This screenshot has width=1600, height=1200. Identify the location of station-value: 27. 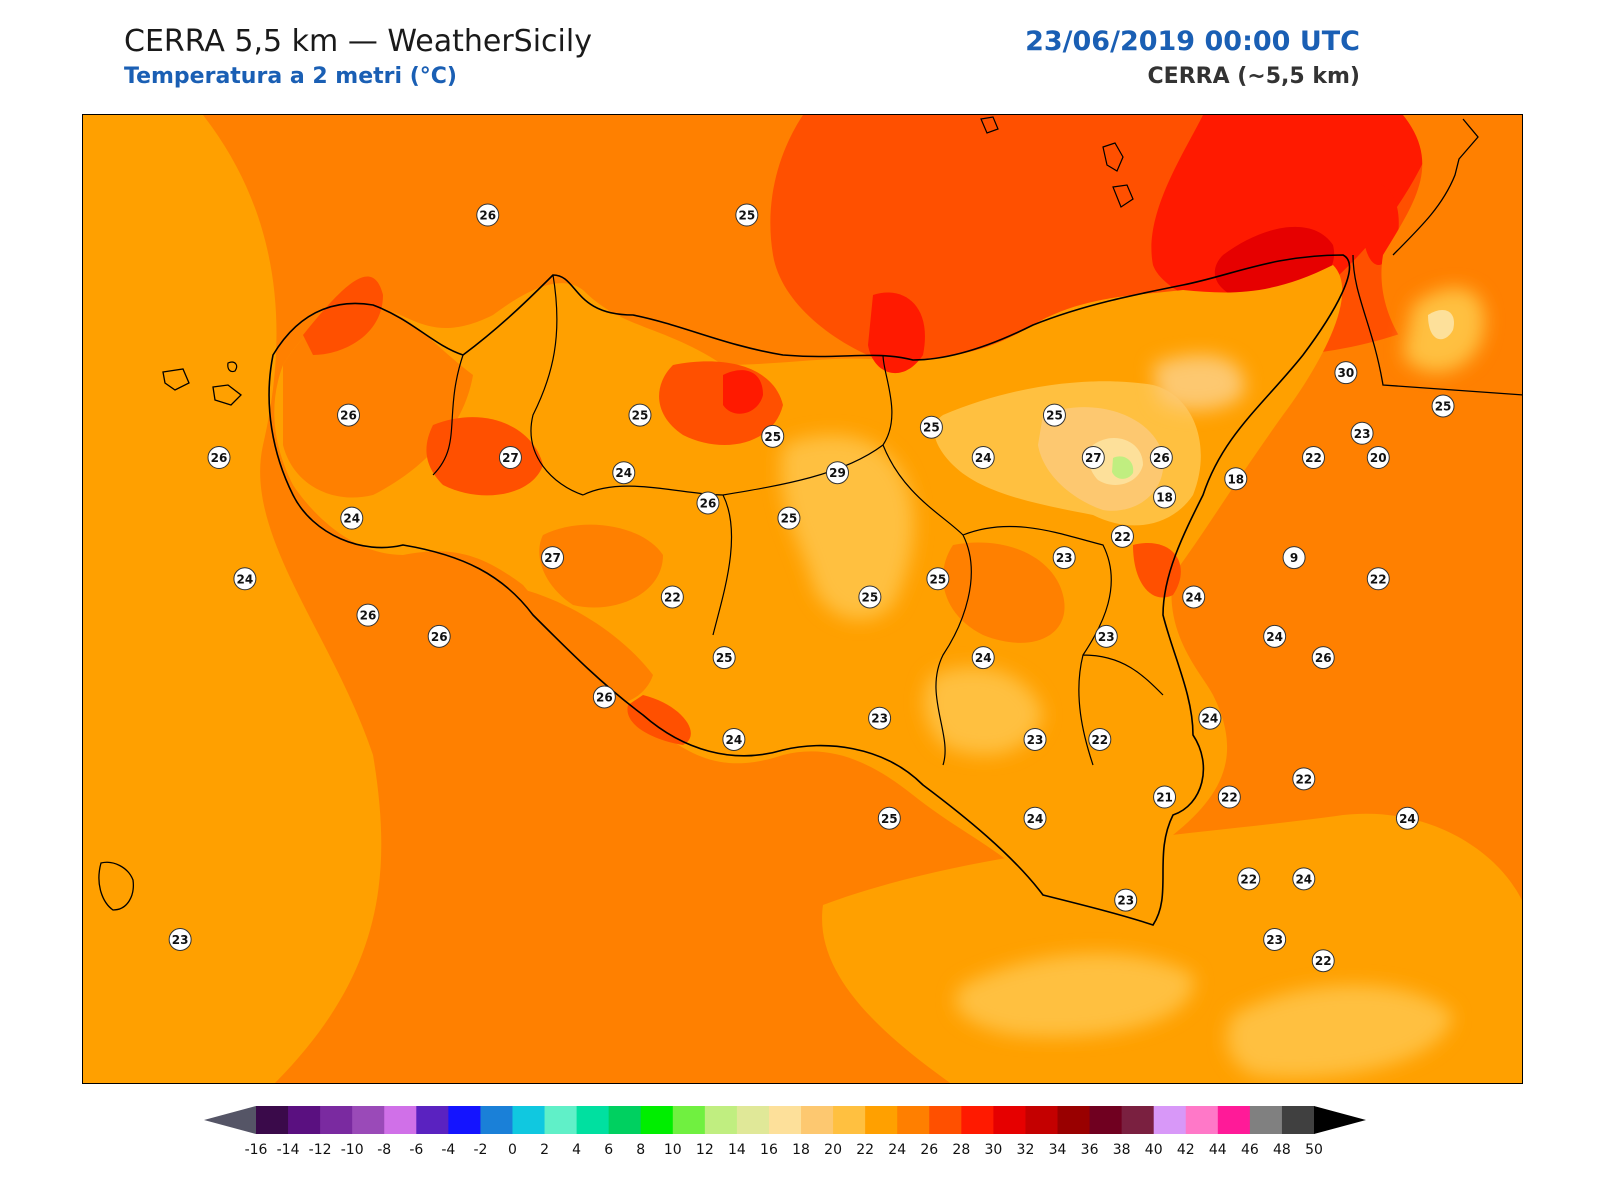
(1093, 458).